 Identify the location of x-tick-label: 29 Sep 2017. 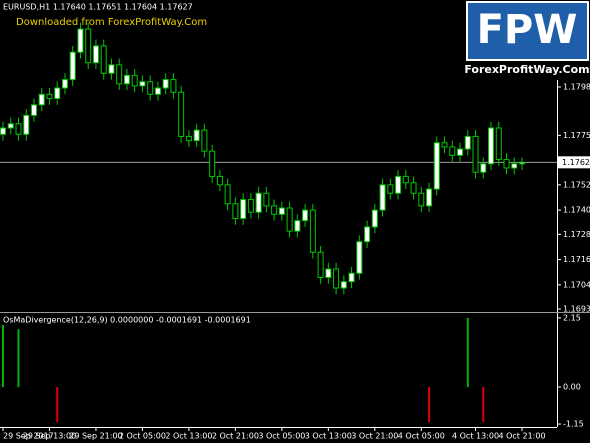
(28, 436).